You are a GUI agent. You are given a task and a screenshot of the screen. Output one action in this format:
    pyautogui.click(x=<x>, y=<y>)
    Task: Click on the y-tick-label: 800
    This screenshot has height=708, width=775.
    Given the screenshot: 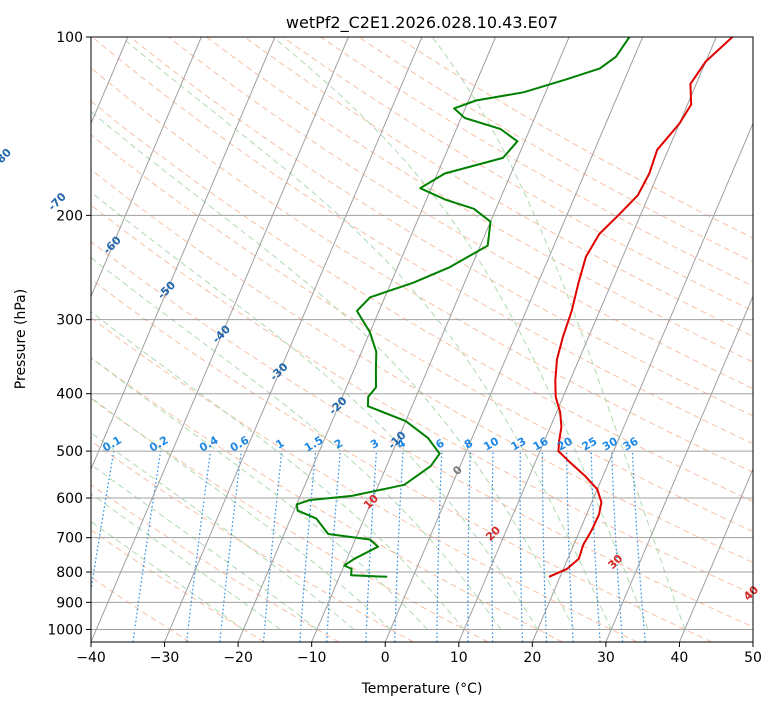 What is the action you would take?
    pyautogui.click(x=69, y=573)
    